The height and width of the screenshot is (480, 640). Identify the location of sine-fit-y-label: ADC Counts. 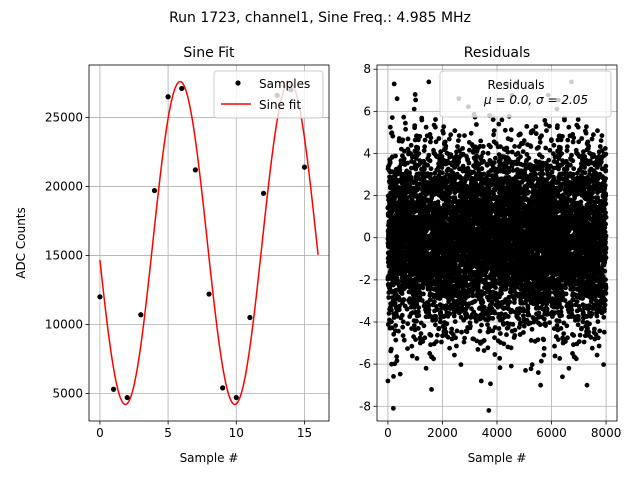
(21, 243).